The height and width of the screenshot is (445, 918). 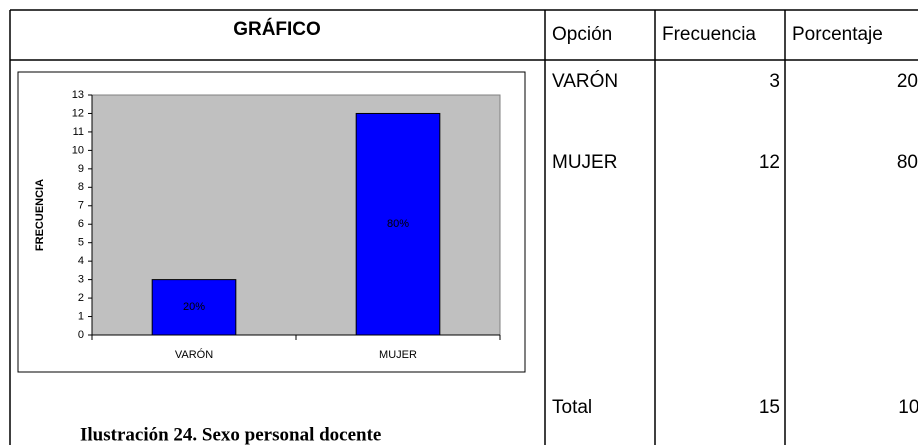 I want to click on value-label: 80%, so click(x=398, y=224).